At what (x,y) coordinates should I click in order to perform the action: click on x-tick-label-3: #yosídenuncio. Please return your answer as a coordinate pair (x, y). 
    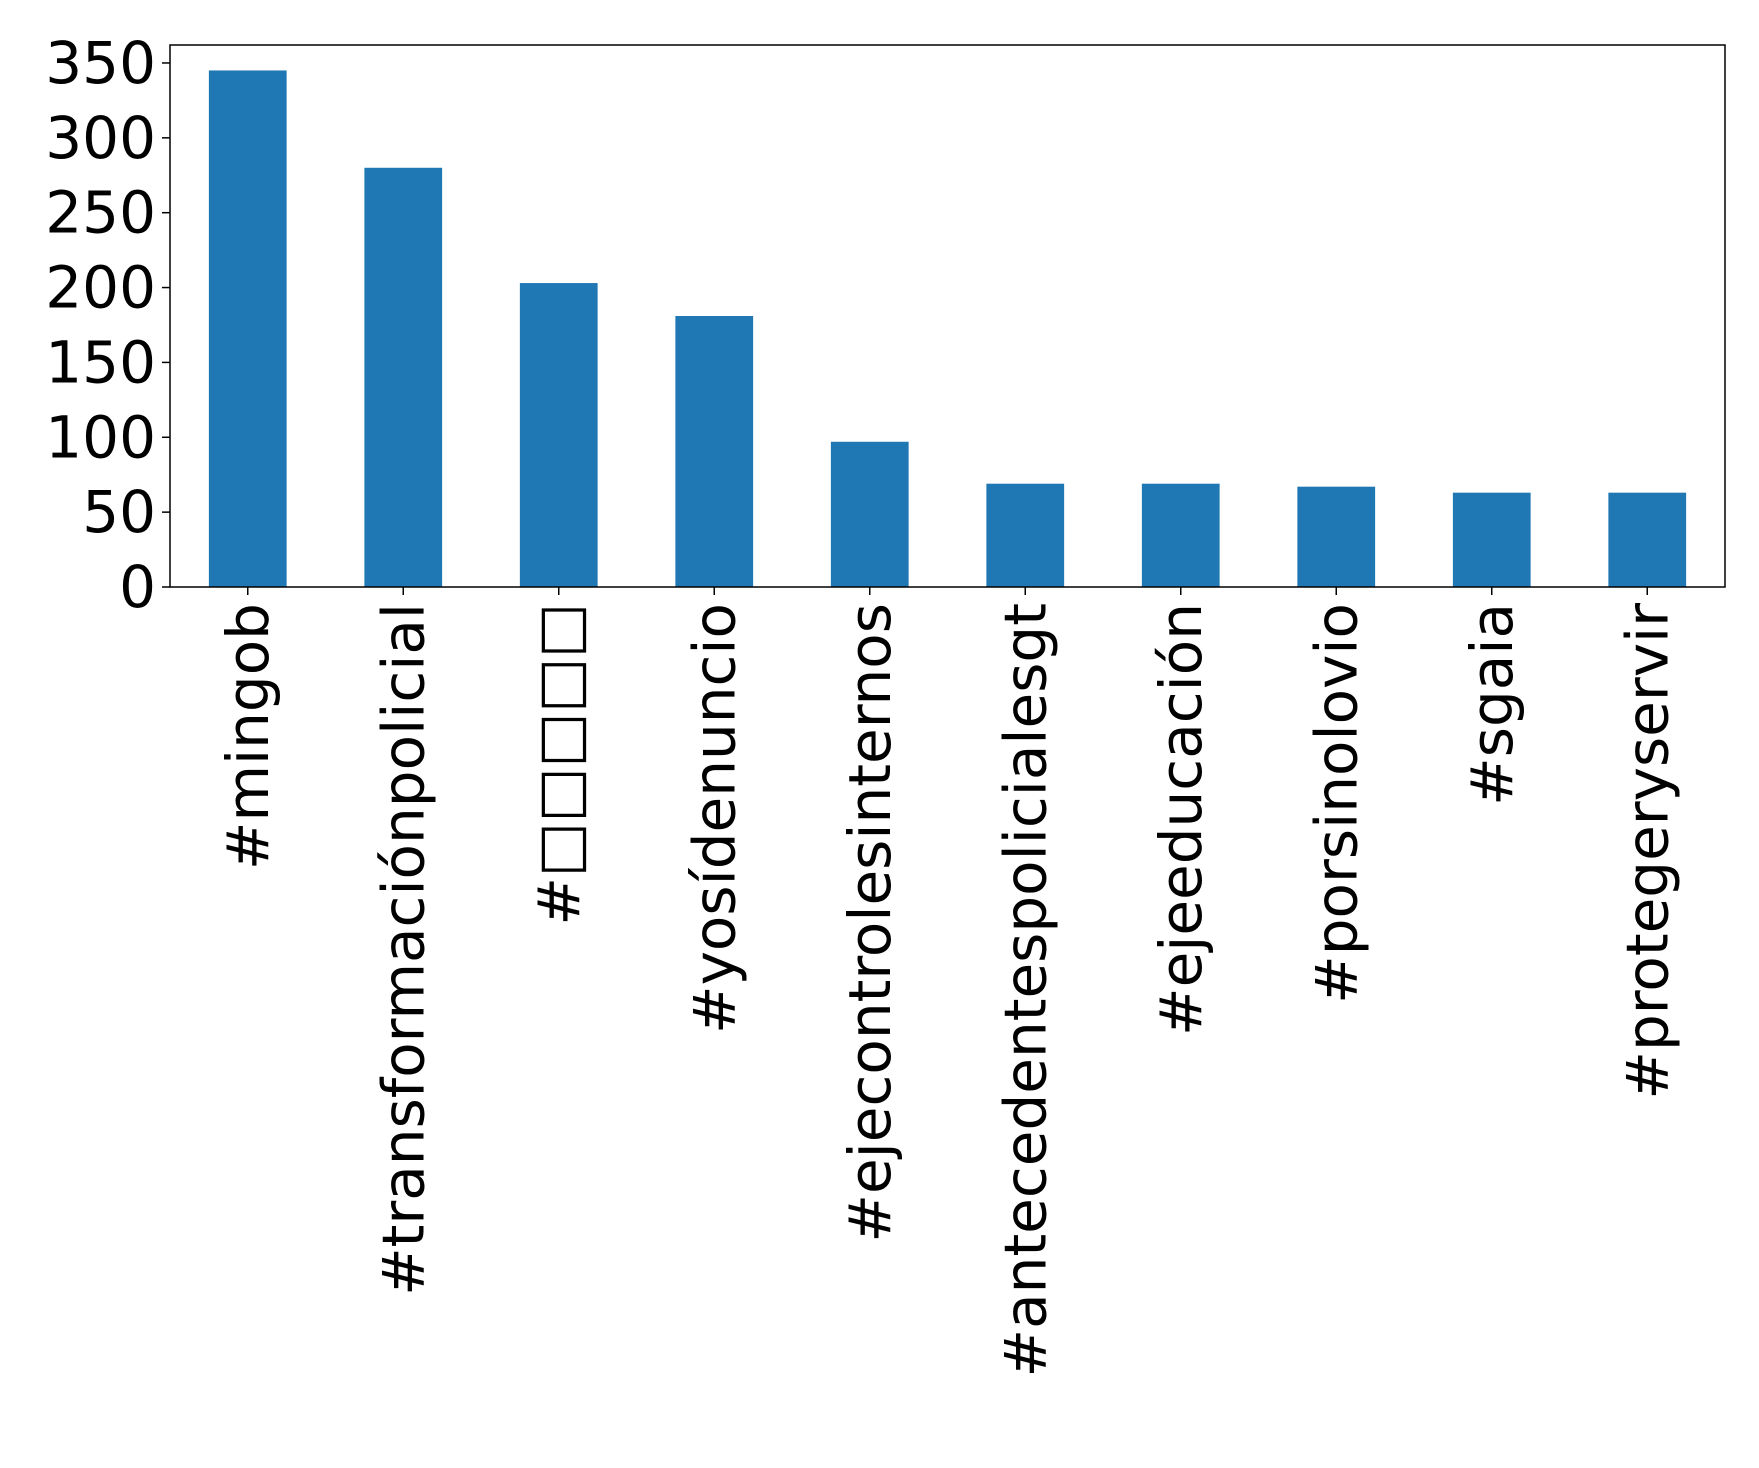
    Looking at the image, I should click on (714, 818).